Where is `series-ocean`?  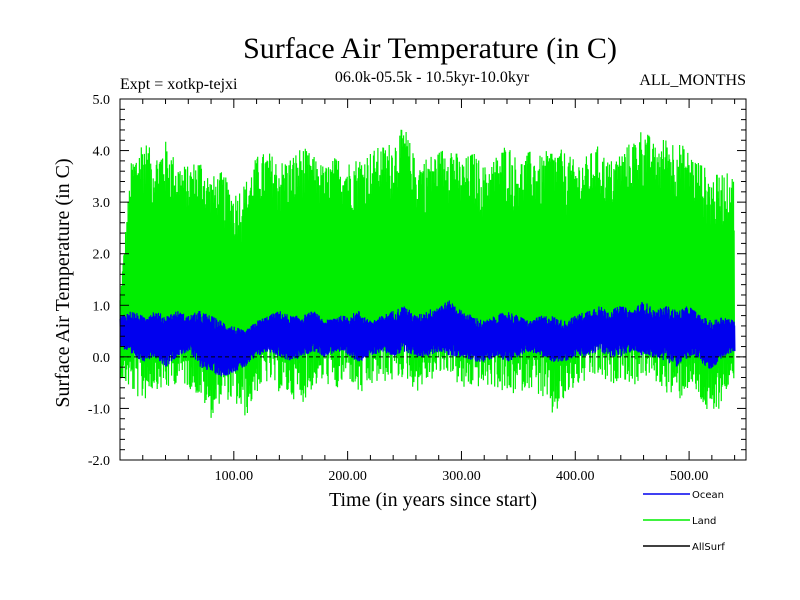
series-ocean is located at coordinates (427, 338).